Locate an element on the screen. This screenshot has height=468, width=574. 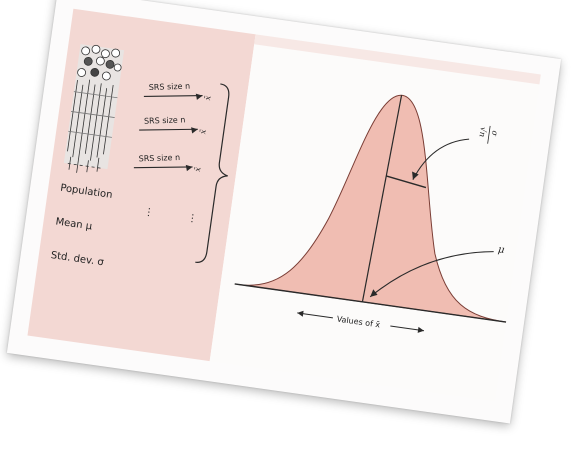
x-axis-line is located at coordinates (370, 303).